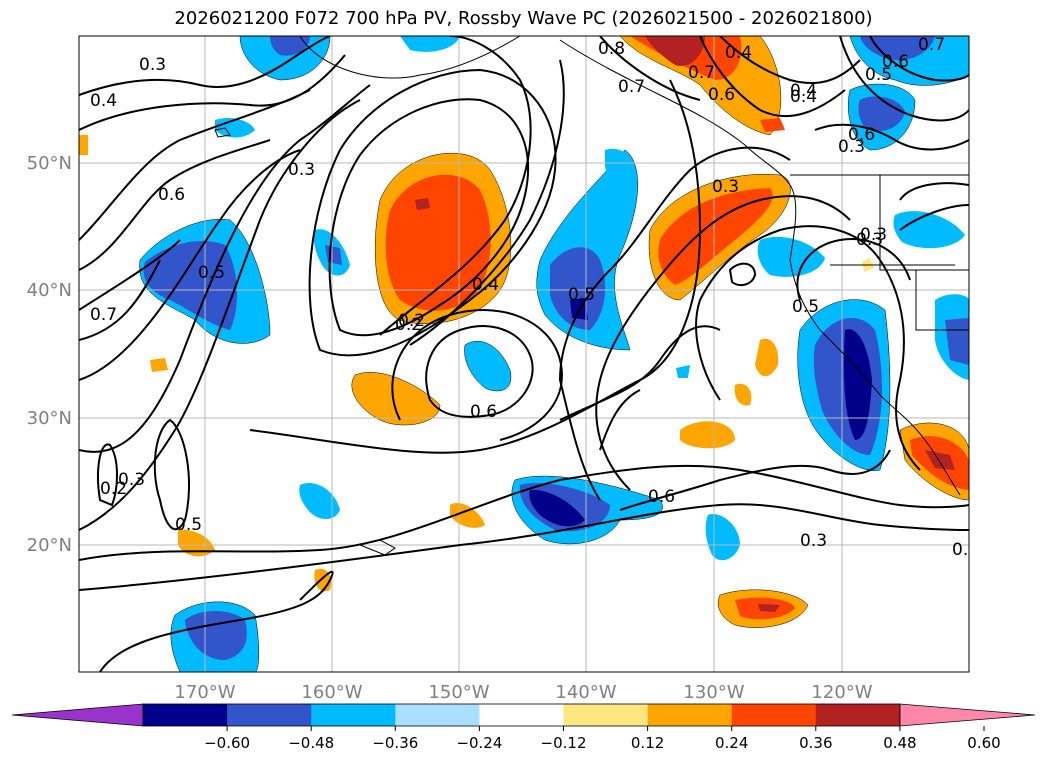 Image resolution: width=1047 pixels, height=765 pixels. I want to click on colorbar-tick-label: 0.24, so click(731, 743).